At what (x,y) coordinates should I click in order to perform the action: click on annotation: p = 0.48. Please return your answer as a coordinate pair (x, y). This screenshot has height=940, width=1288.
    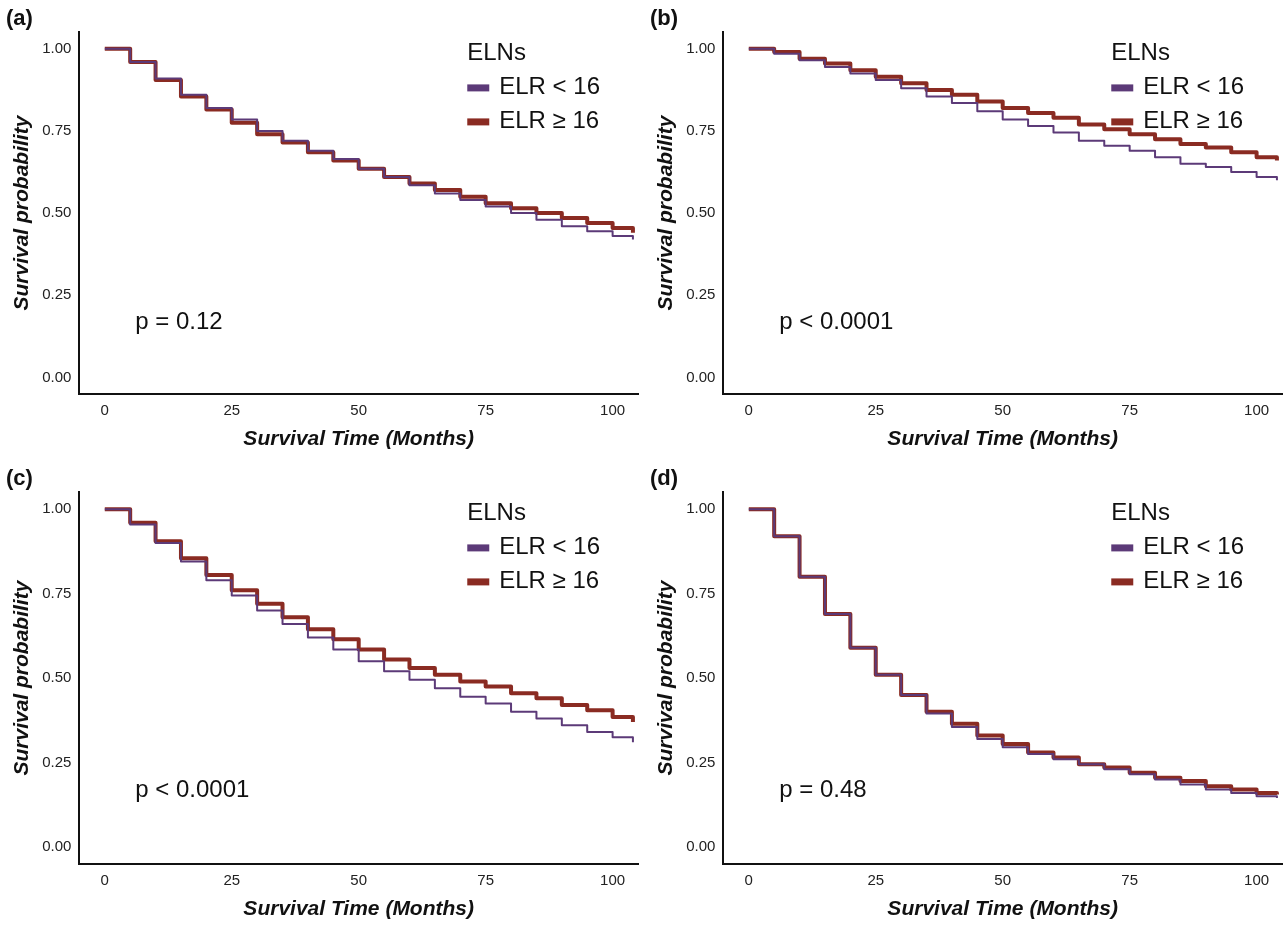
    Looking at the image, I should click on (823, 788).